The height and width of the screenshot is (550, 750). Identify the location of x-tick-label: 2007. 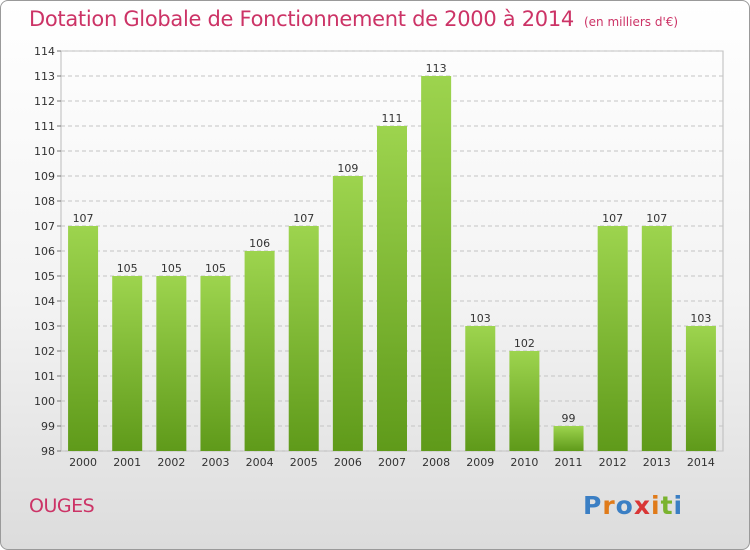
(392, 462).